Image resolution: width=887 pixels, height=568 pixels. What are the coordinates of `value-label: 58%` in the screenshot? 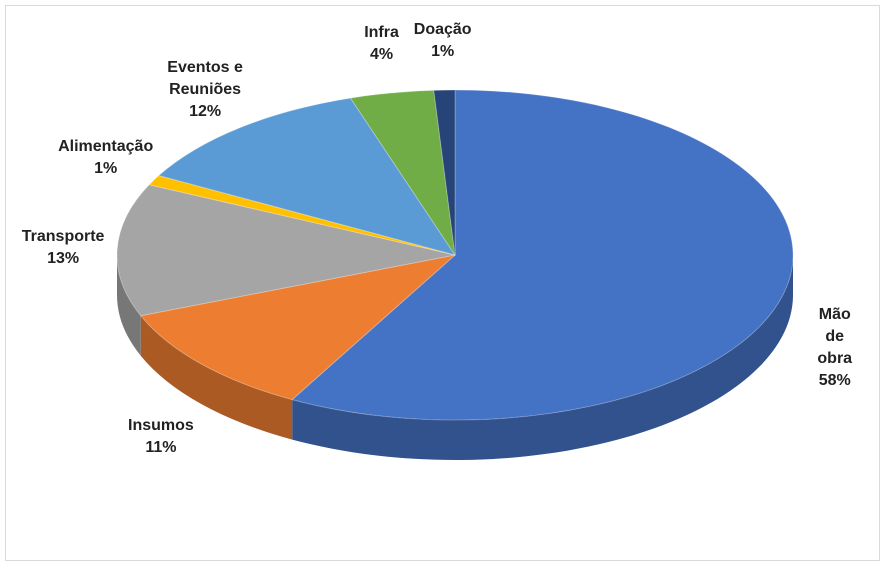 It's located at (834, 381).